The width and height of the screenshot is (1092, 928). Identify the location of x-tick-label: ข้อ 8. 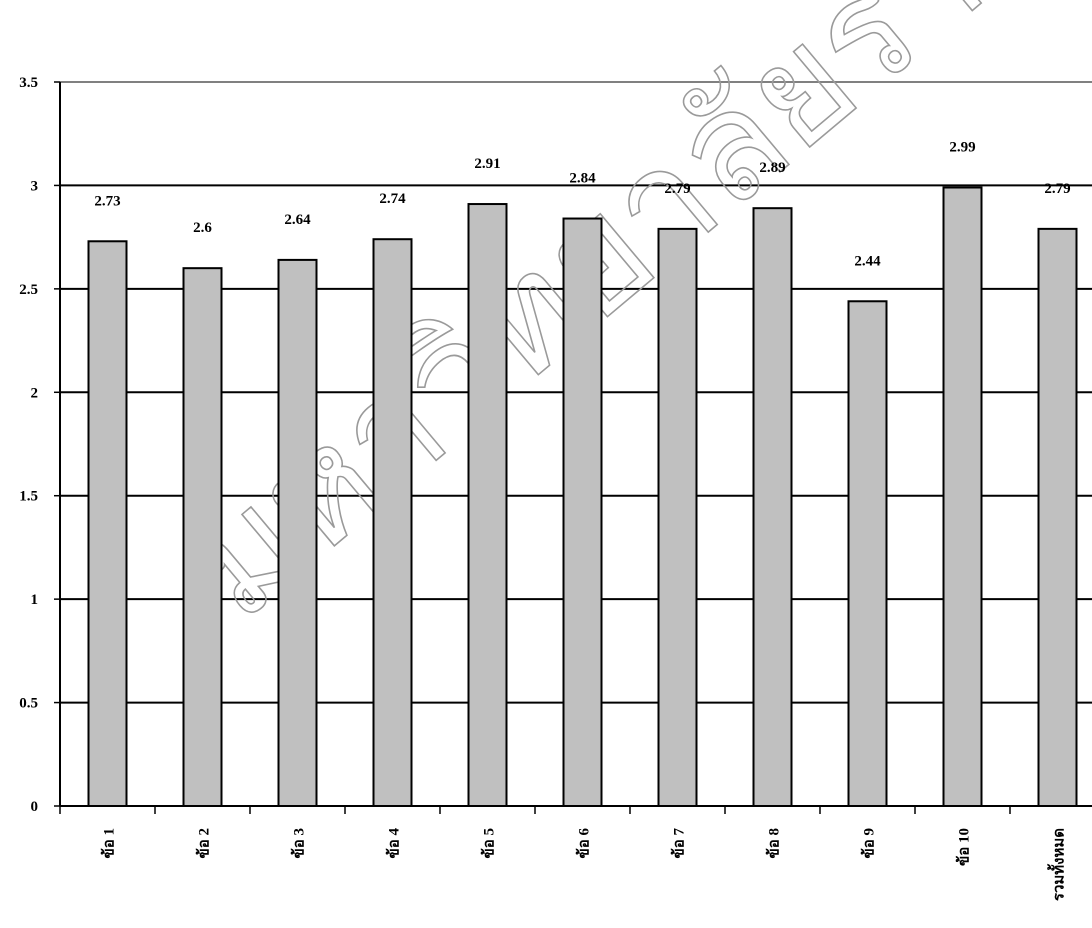
(774, 843).